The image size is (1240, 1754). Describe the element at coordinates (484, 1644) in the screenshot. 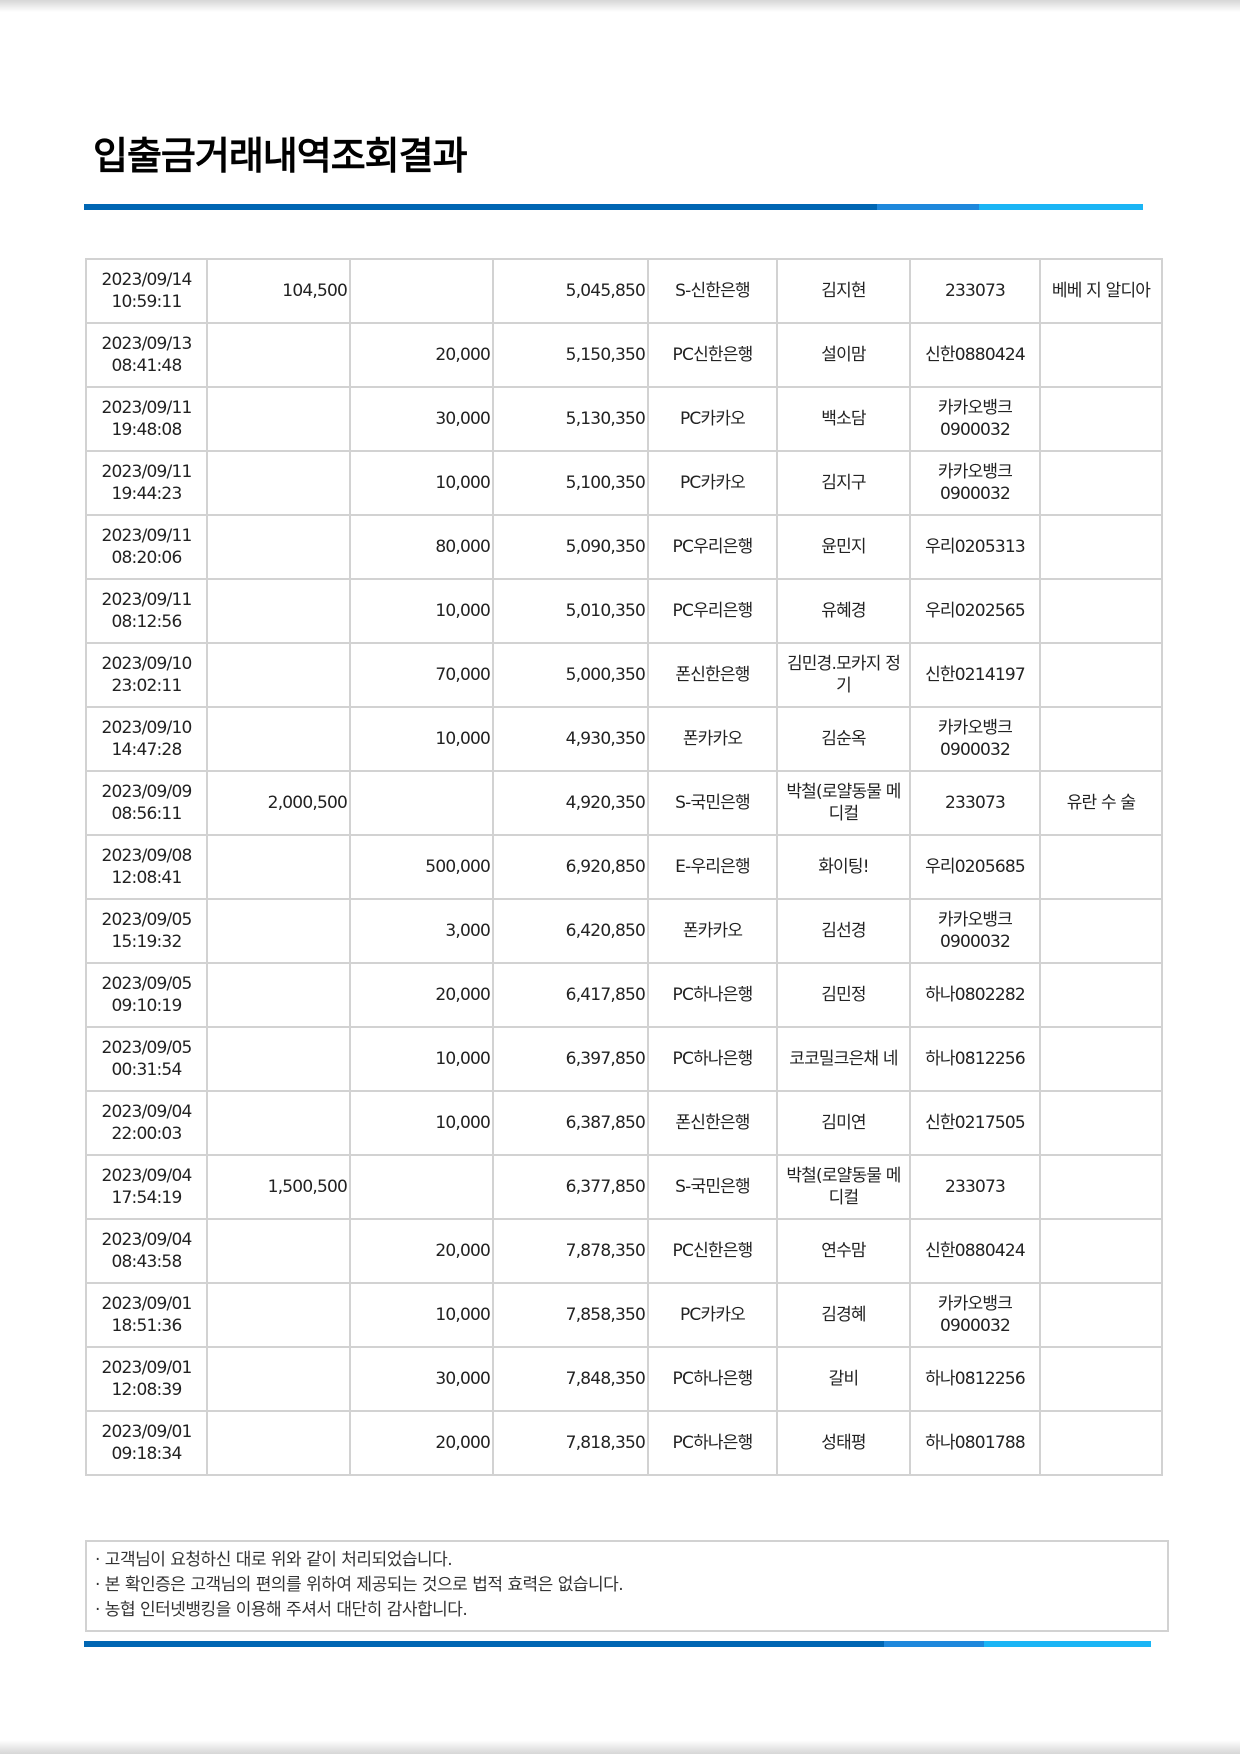

I see `bar-segment-dark` at that location.